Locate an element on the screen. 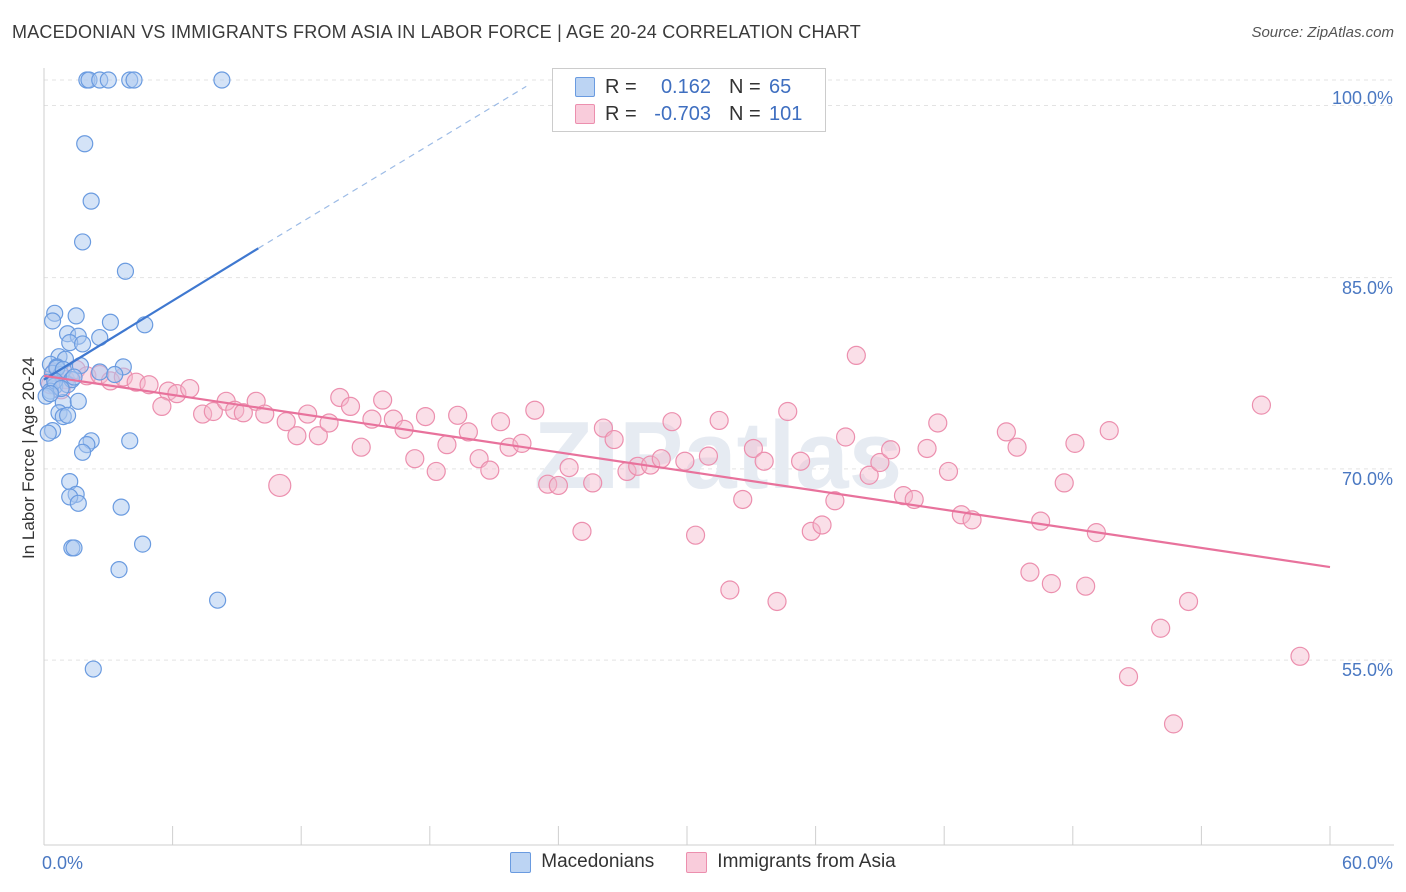  y-tick-label: 70.0% is located at coordinates (1367, 479).